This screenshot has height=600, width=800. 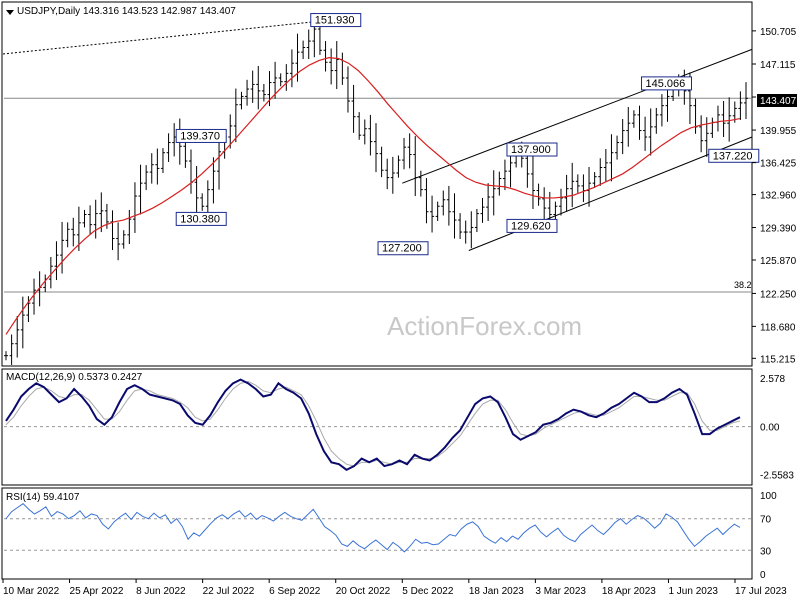 I want to click on y-tick-label: 122.250, so click(x=778, y=294).